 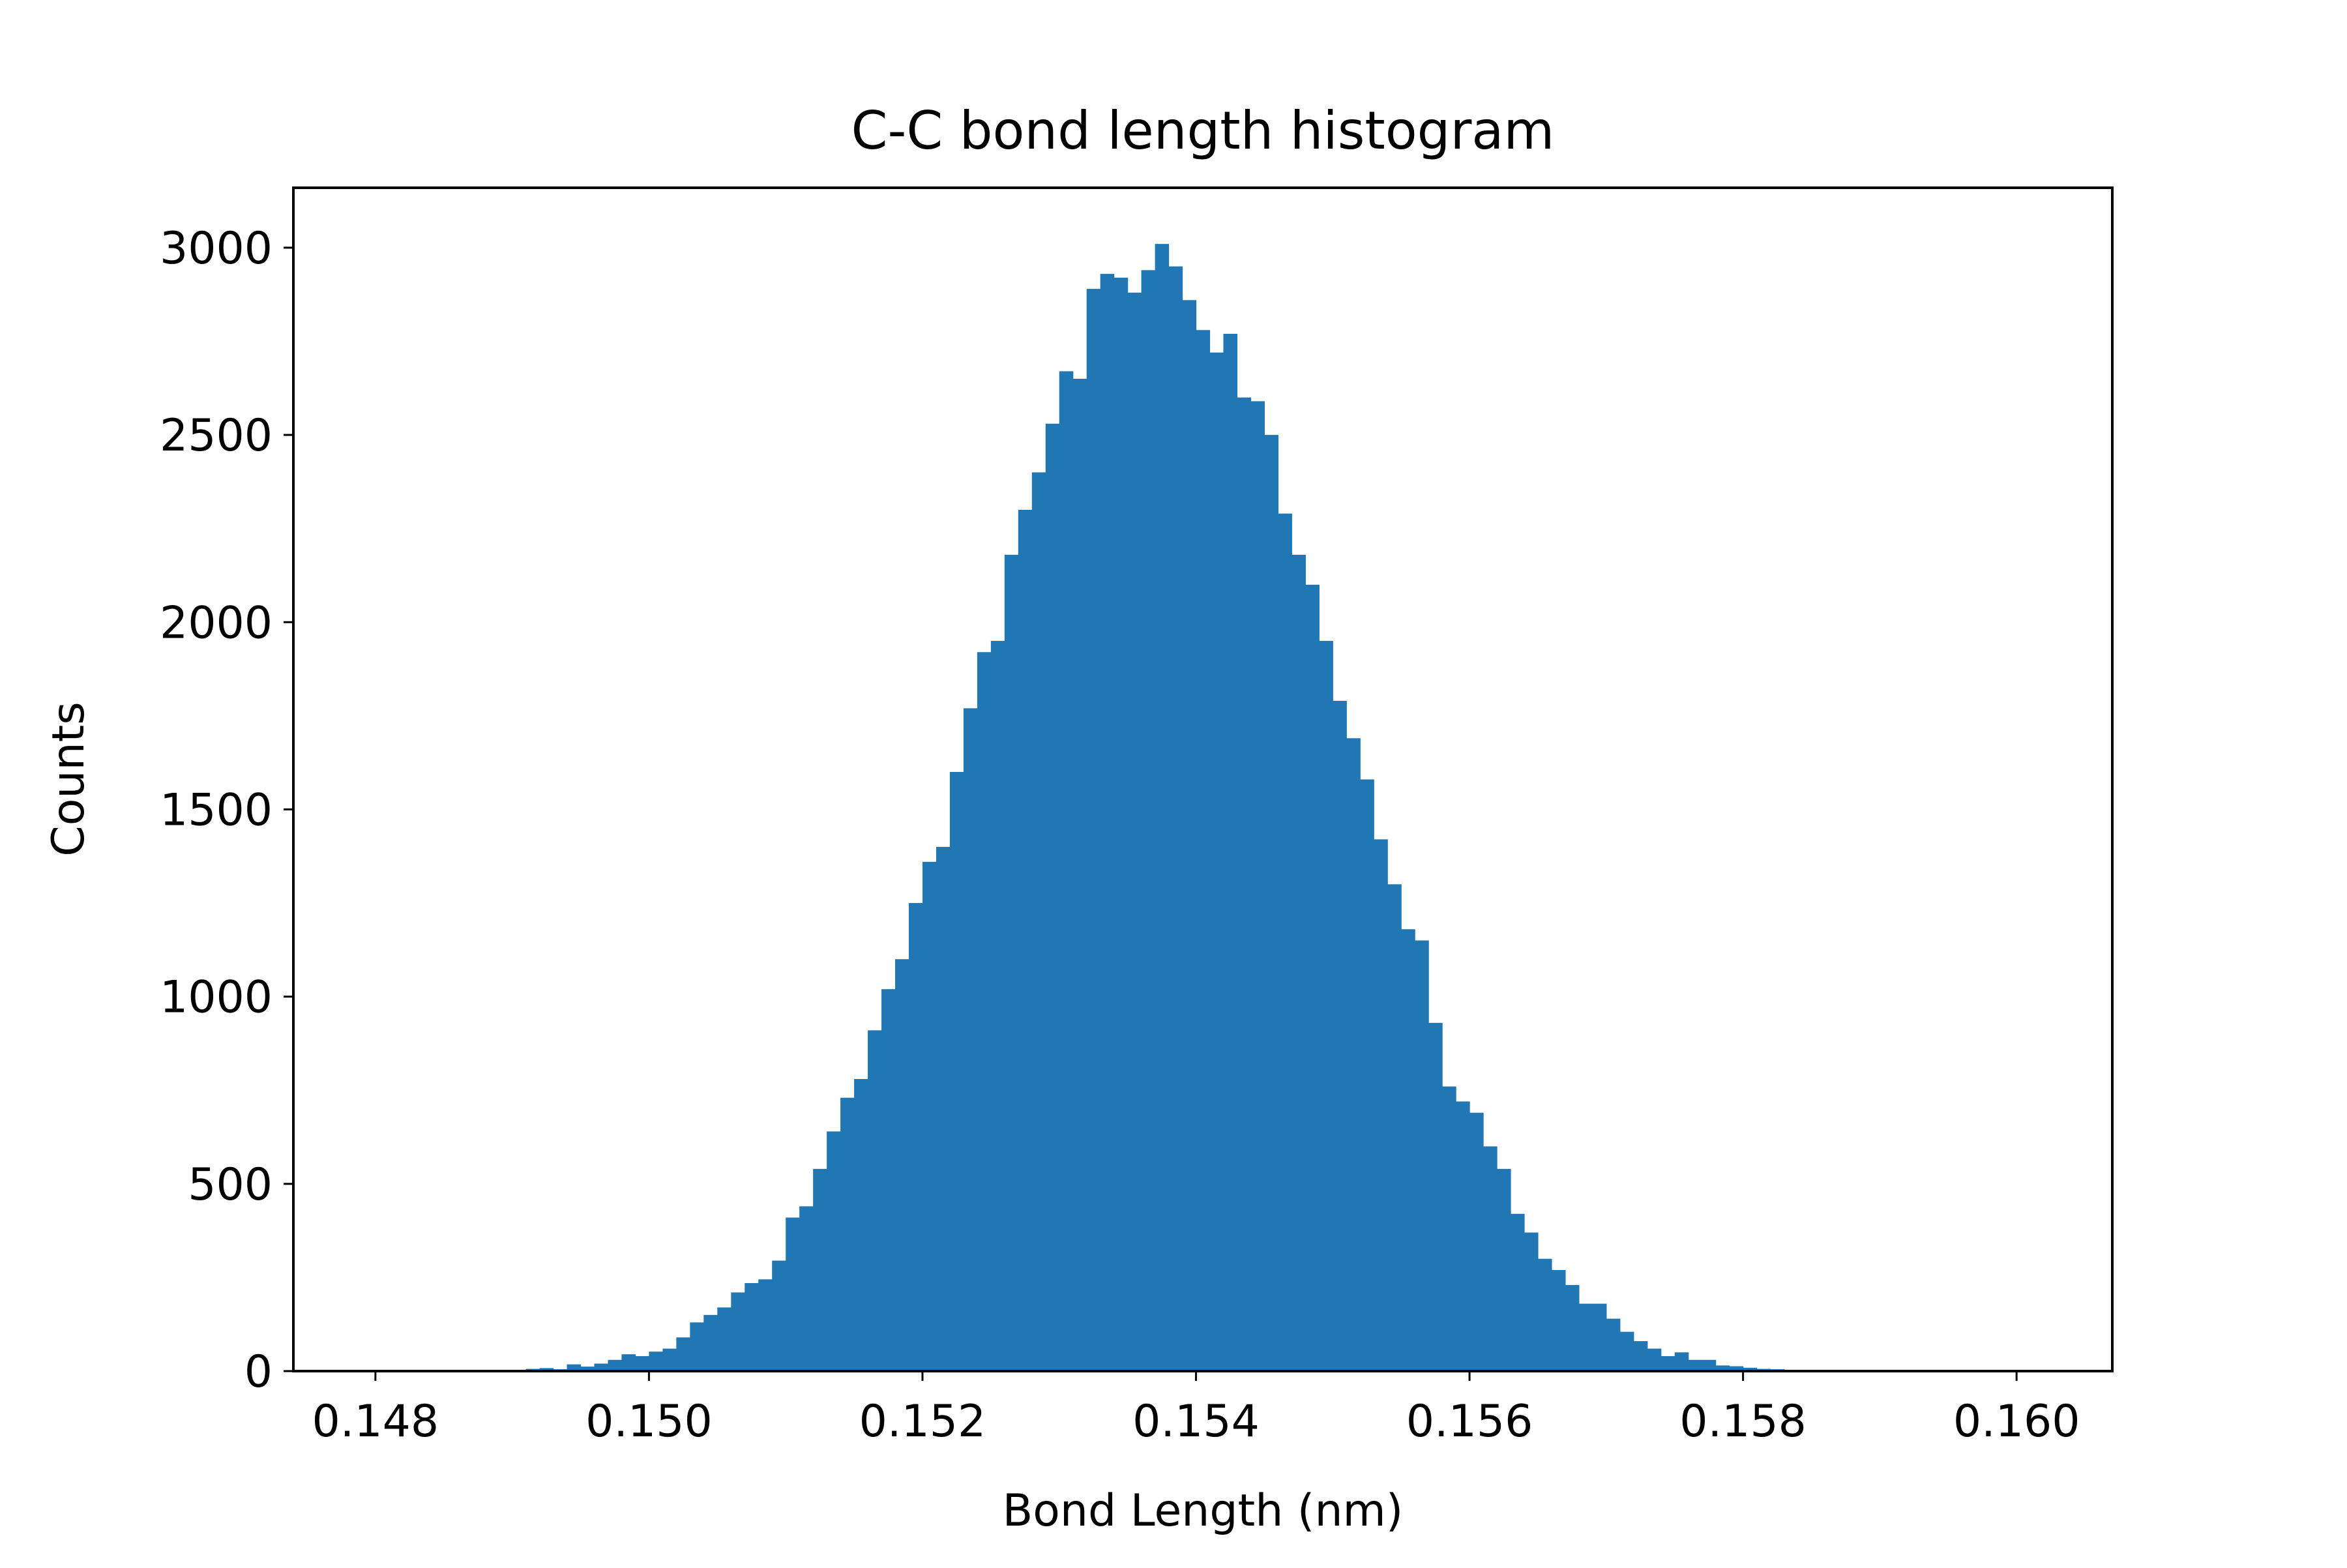 I want to click on y-axis-ticks: 0 500 1000 1500 2000 2500 3000, so click(x=226, y=811).